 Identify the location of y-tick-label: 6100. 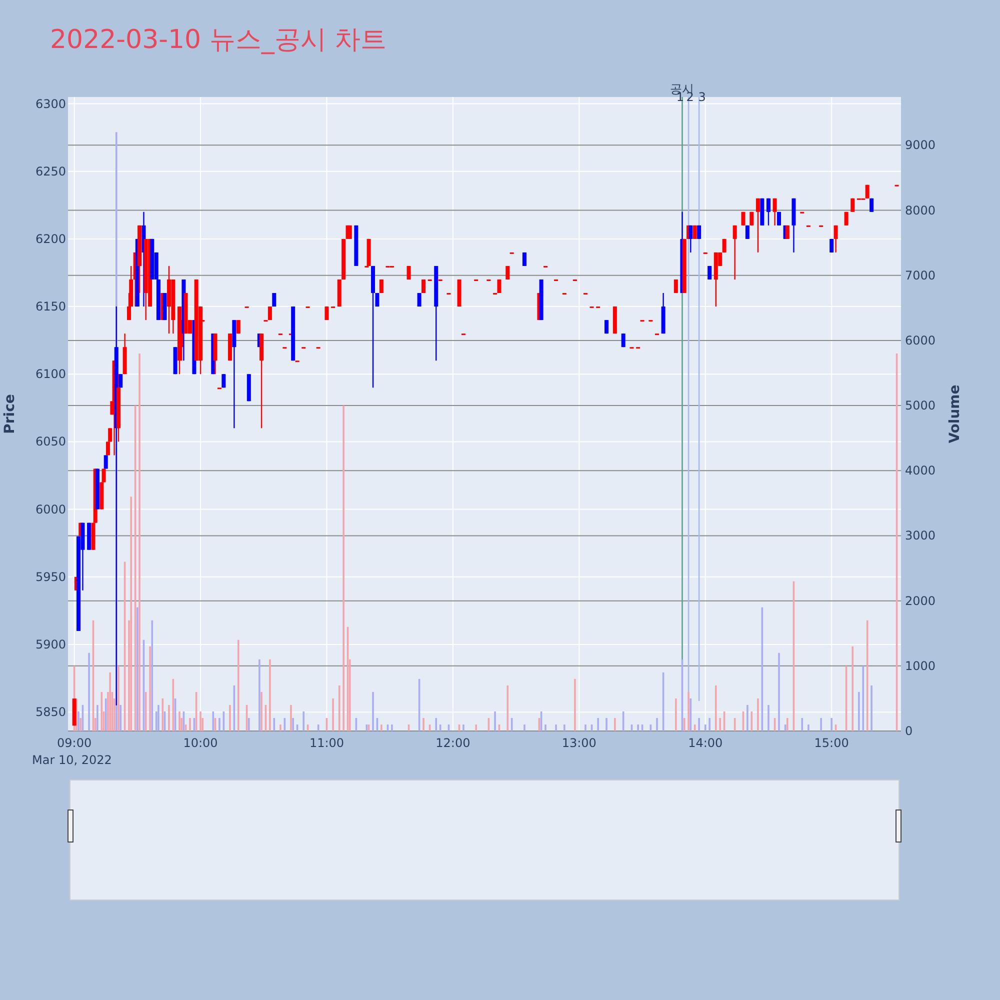
(50, 374).